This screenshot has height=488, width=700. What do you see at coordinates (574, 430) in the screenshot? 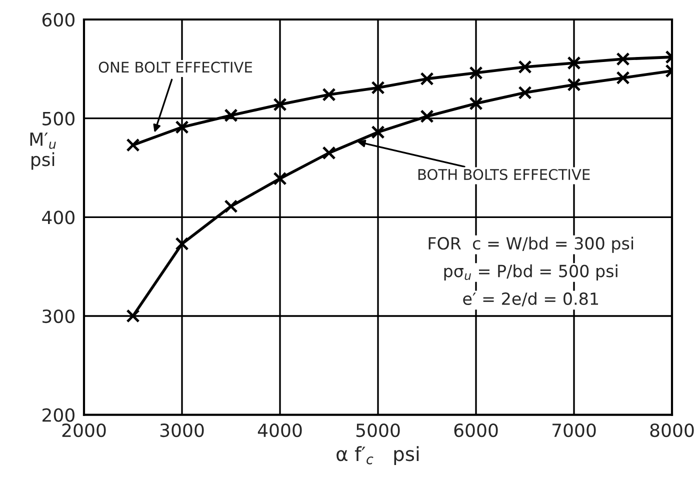
I see `x-tick-label: 7000` at bounding box center [574, 430].